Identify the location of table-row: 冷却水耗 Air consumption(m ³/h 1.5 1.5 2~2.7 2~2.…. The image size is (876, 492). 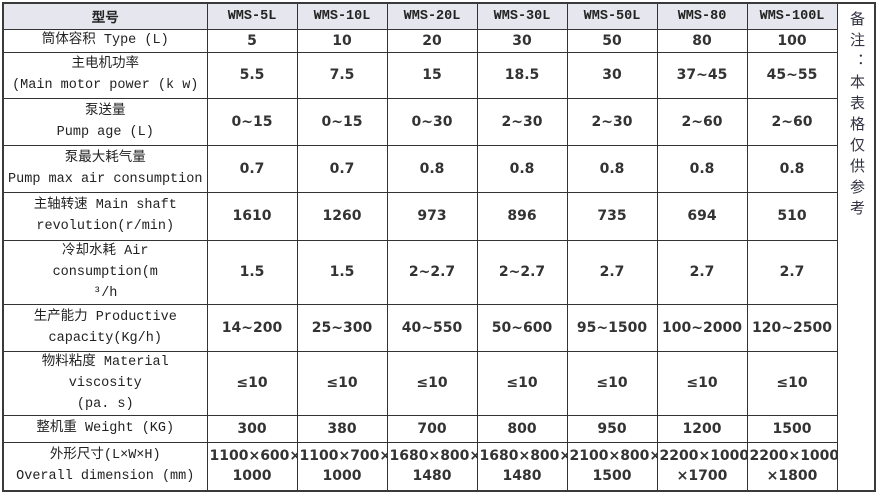
(438, 272).